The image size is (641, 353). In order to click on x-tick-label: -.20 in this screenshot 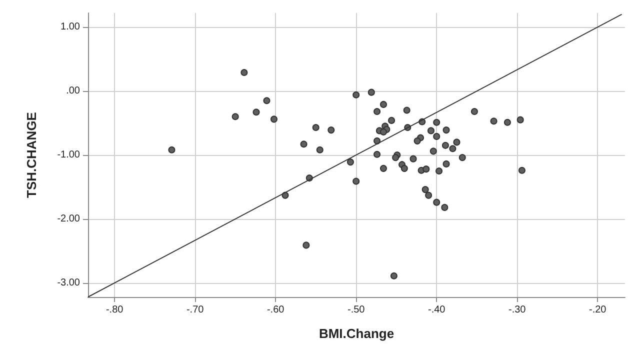, I will do `click(598, 310)`.